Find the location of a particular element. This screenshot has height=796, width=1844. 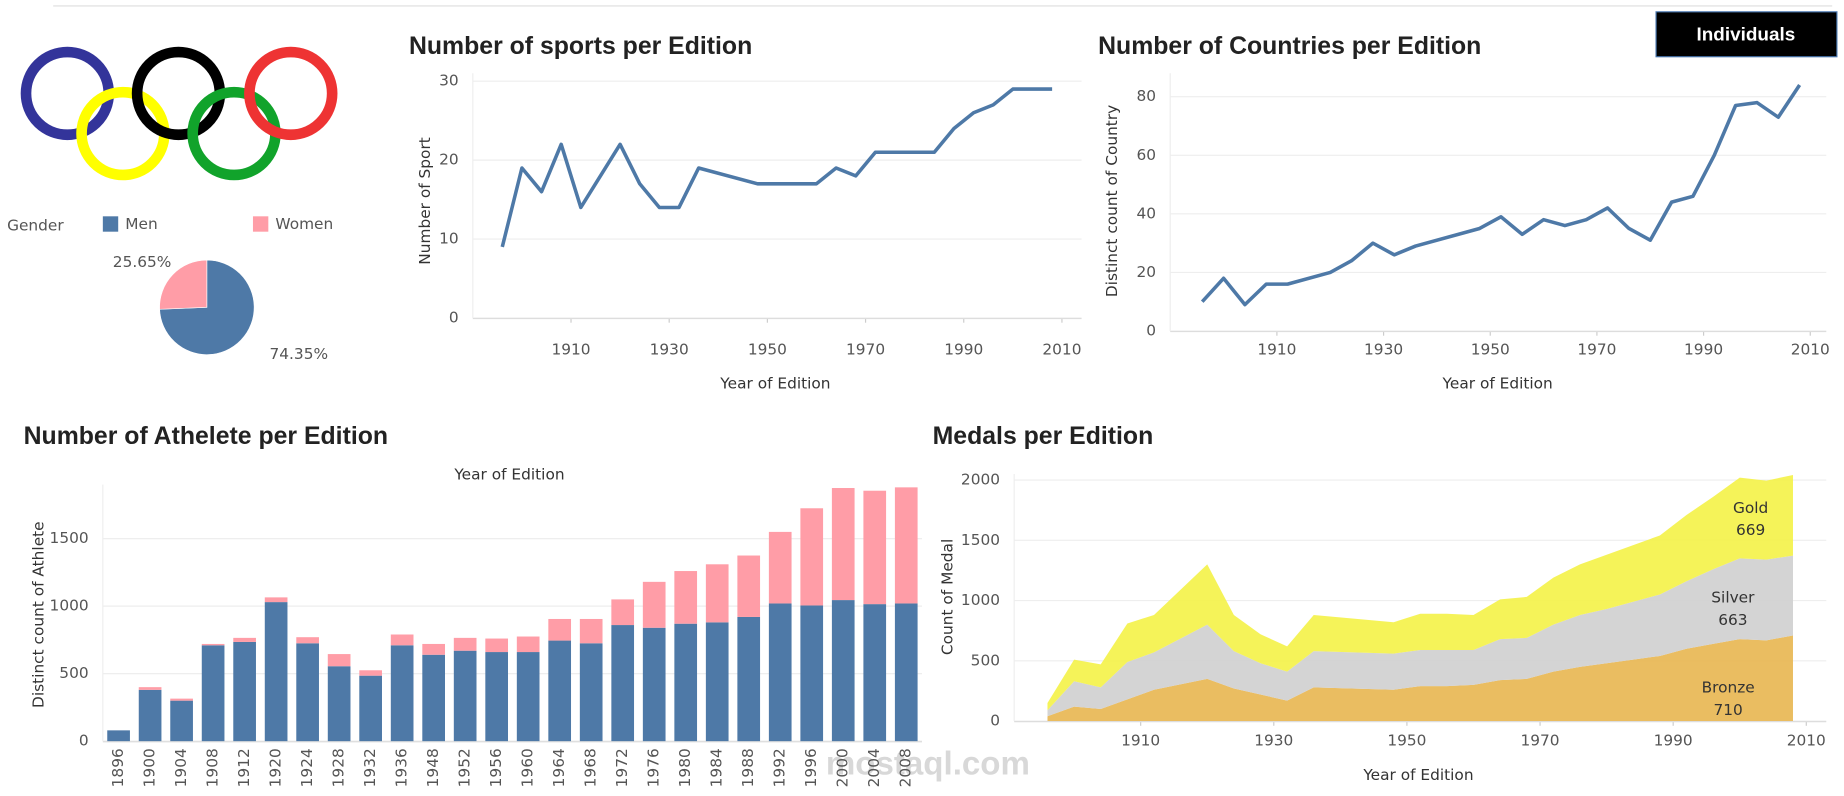

y-tick-label: 1500 is located at coordinates (980, 540).